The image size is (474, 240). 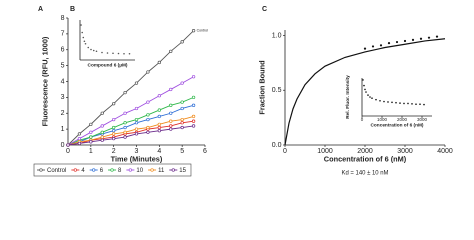 I want to click on y-tick-label: 2, so click(x=63, y=113).